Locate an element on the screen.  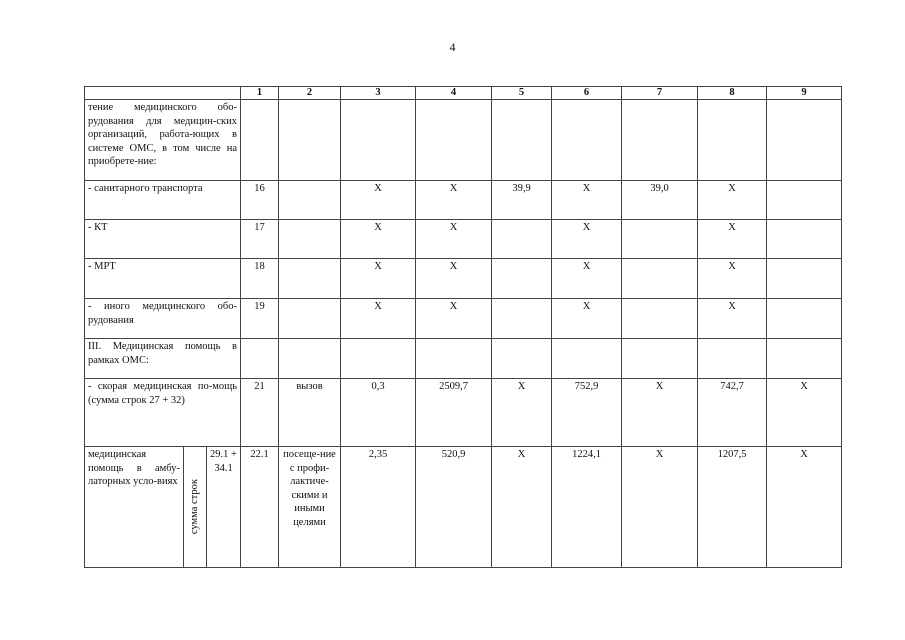
table-cell: 0,3 is located at coordinates (378, 412).